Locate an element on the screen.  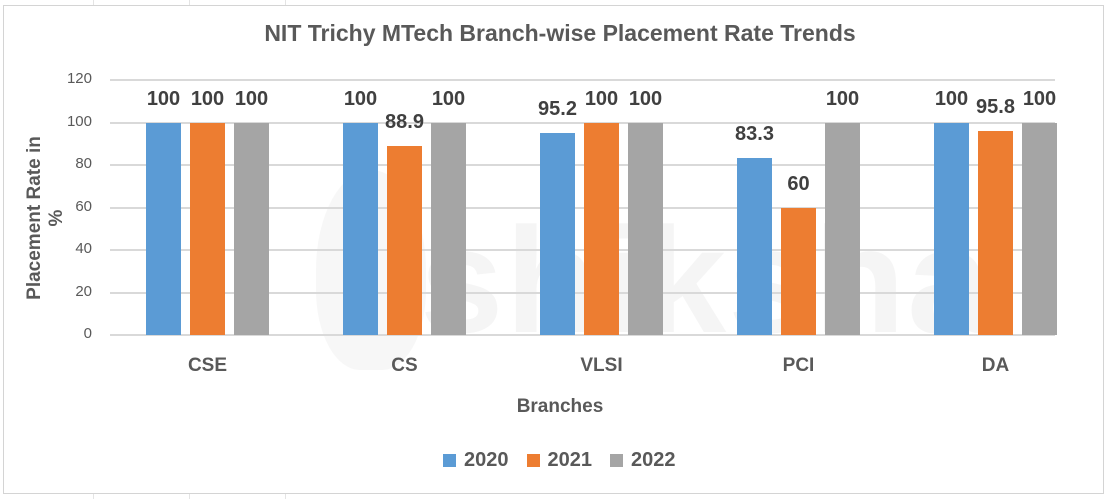
legend-item-2021: 2021 is located at coordinates (559, 460).